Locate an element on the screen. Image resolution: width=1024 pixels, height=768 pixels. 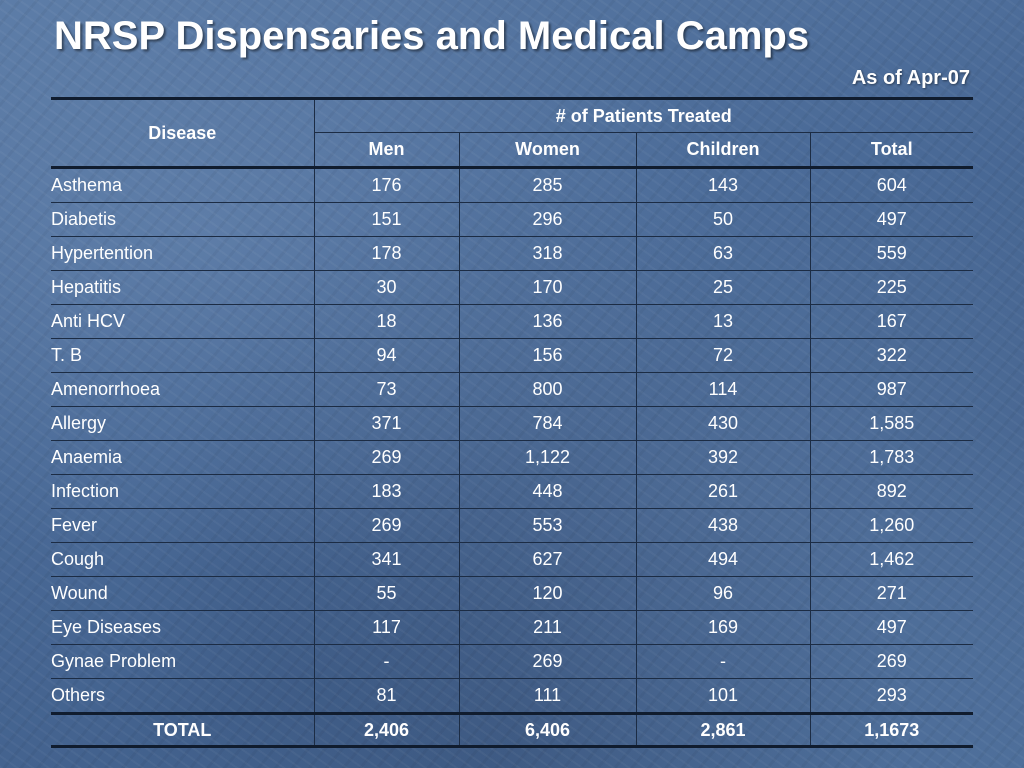
children-cell: 494 is located at coordinates (723, 559).